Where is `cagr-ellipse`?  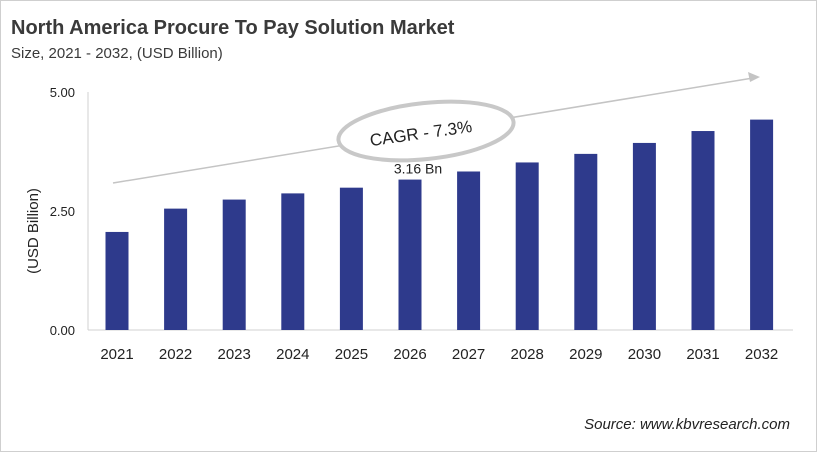 cagr-ellipse is located at coordinates (426, 131).